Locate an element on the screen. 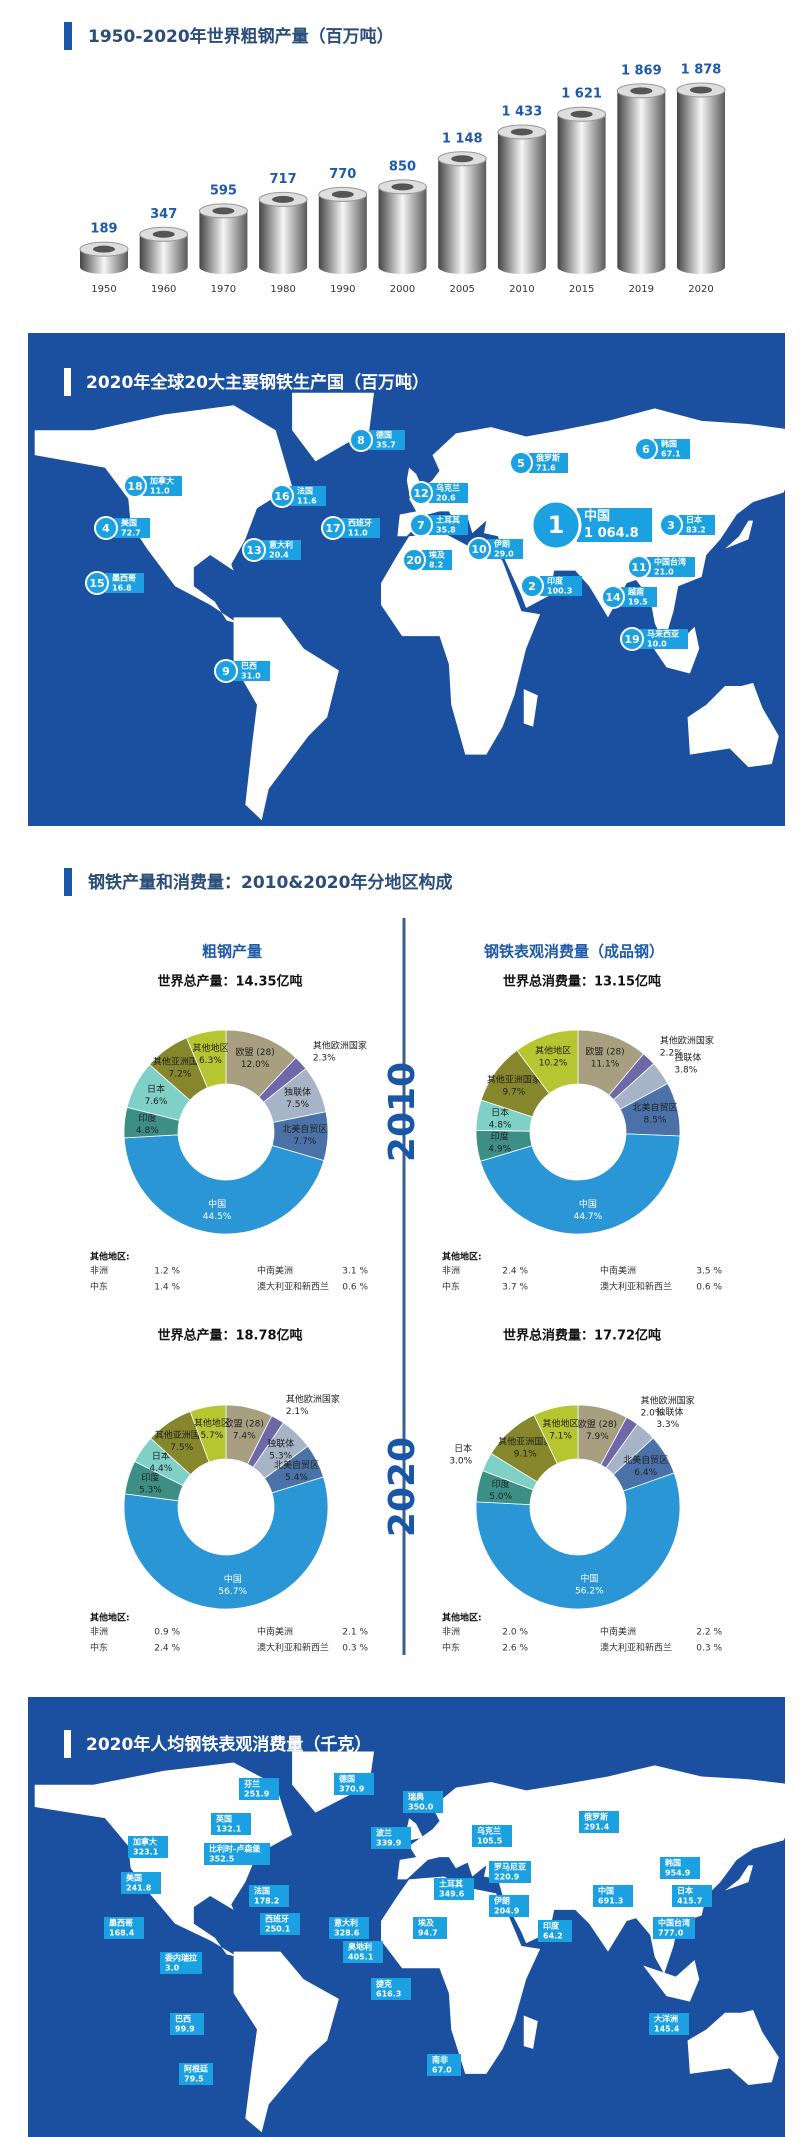 This screenshot has width=800, height=2137. other-value: 2.1 % is located at coordinates (355, 1633).